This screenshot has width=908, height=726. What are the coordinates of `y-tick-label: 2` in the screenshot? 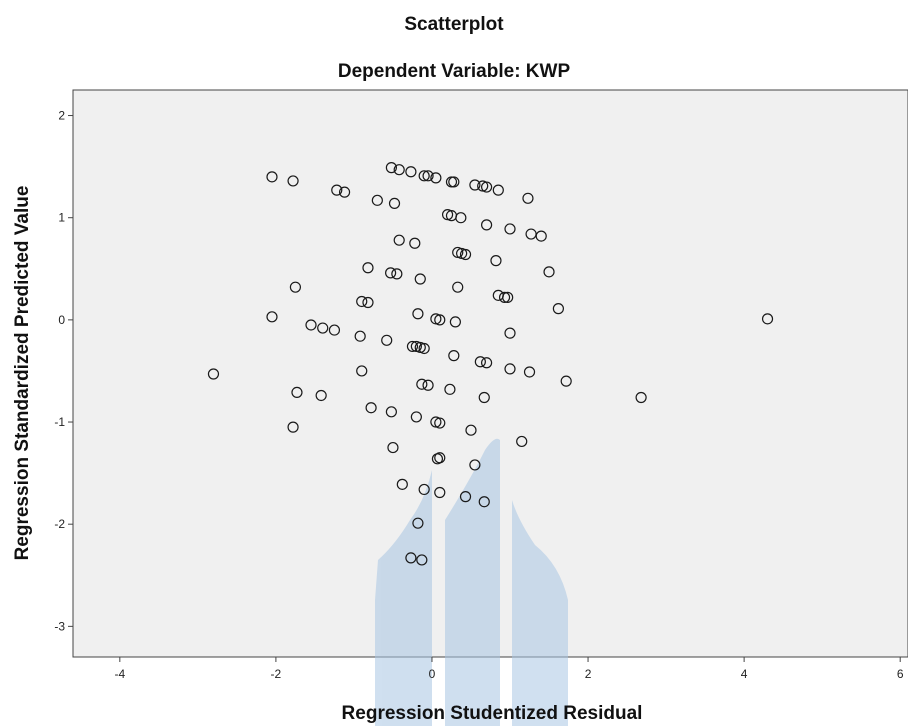 It's located at (61, 116).